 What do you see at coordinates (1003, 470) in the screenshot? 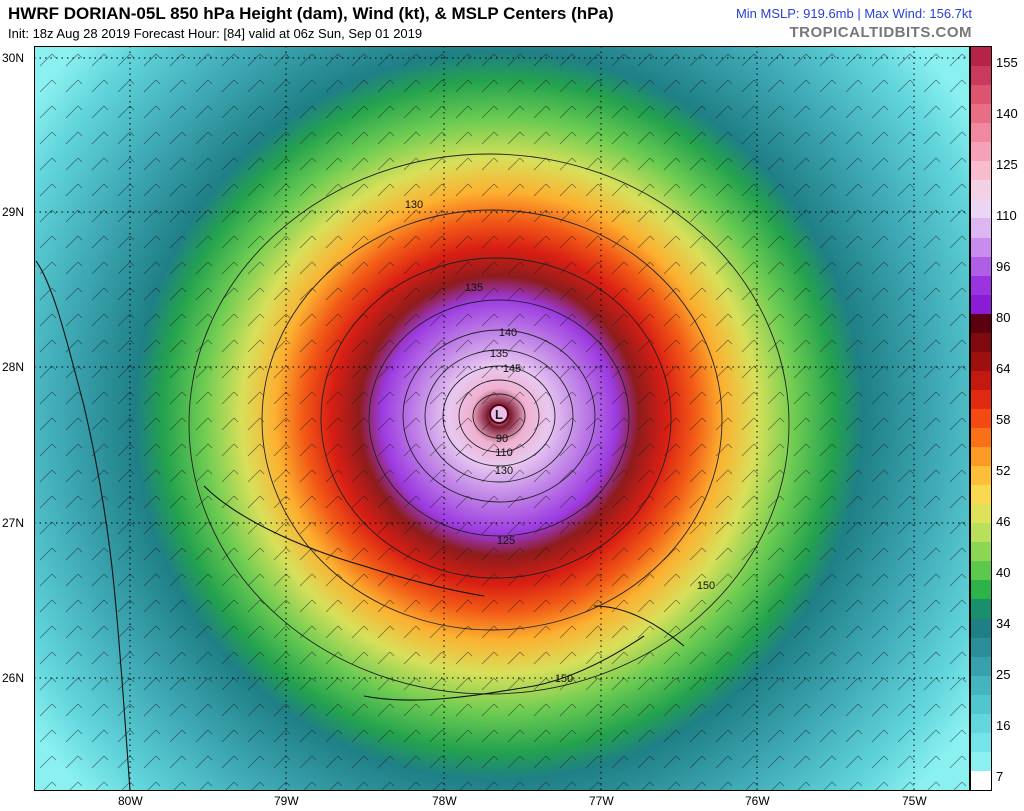
I see `colorbar-label: 52` at bounding box center [1003, 470].